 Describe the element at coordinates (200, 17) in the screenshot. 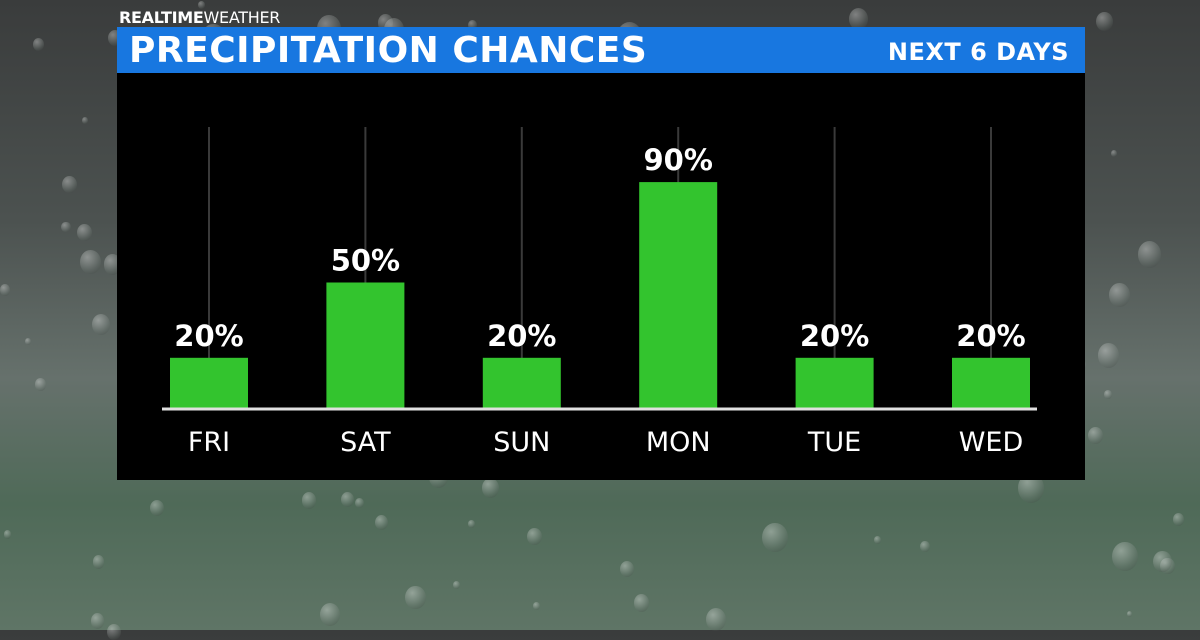

I see `brand-logo: REALTIMEWEATHER` at that location.